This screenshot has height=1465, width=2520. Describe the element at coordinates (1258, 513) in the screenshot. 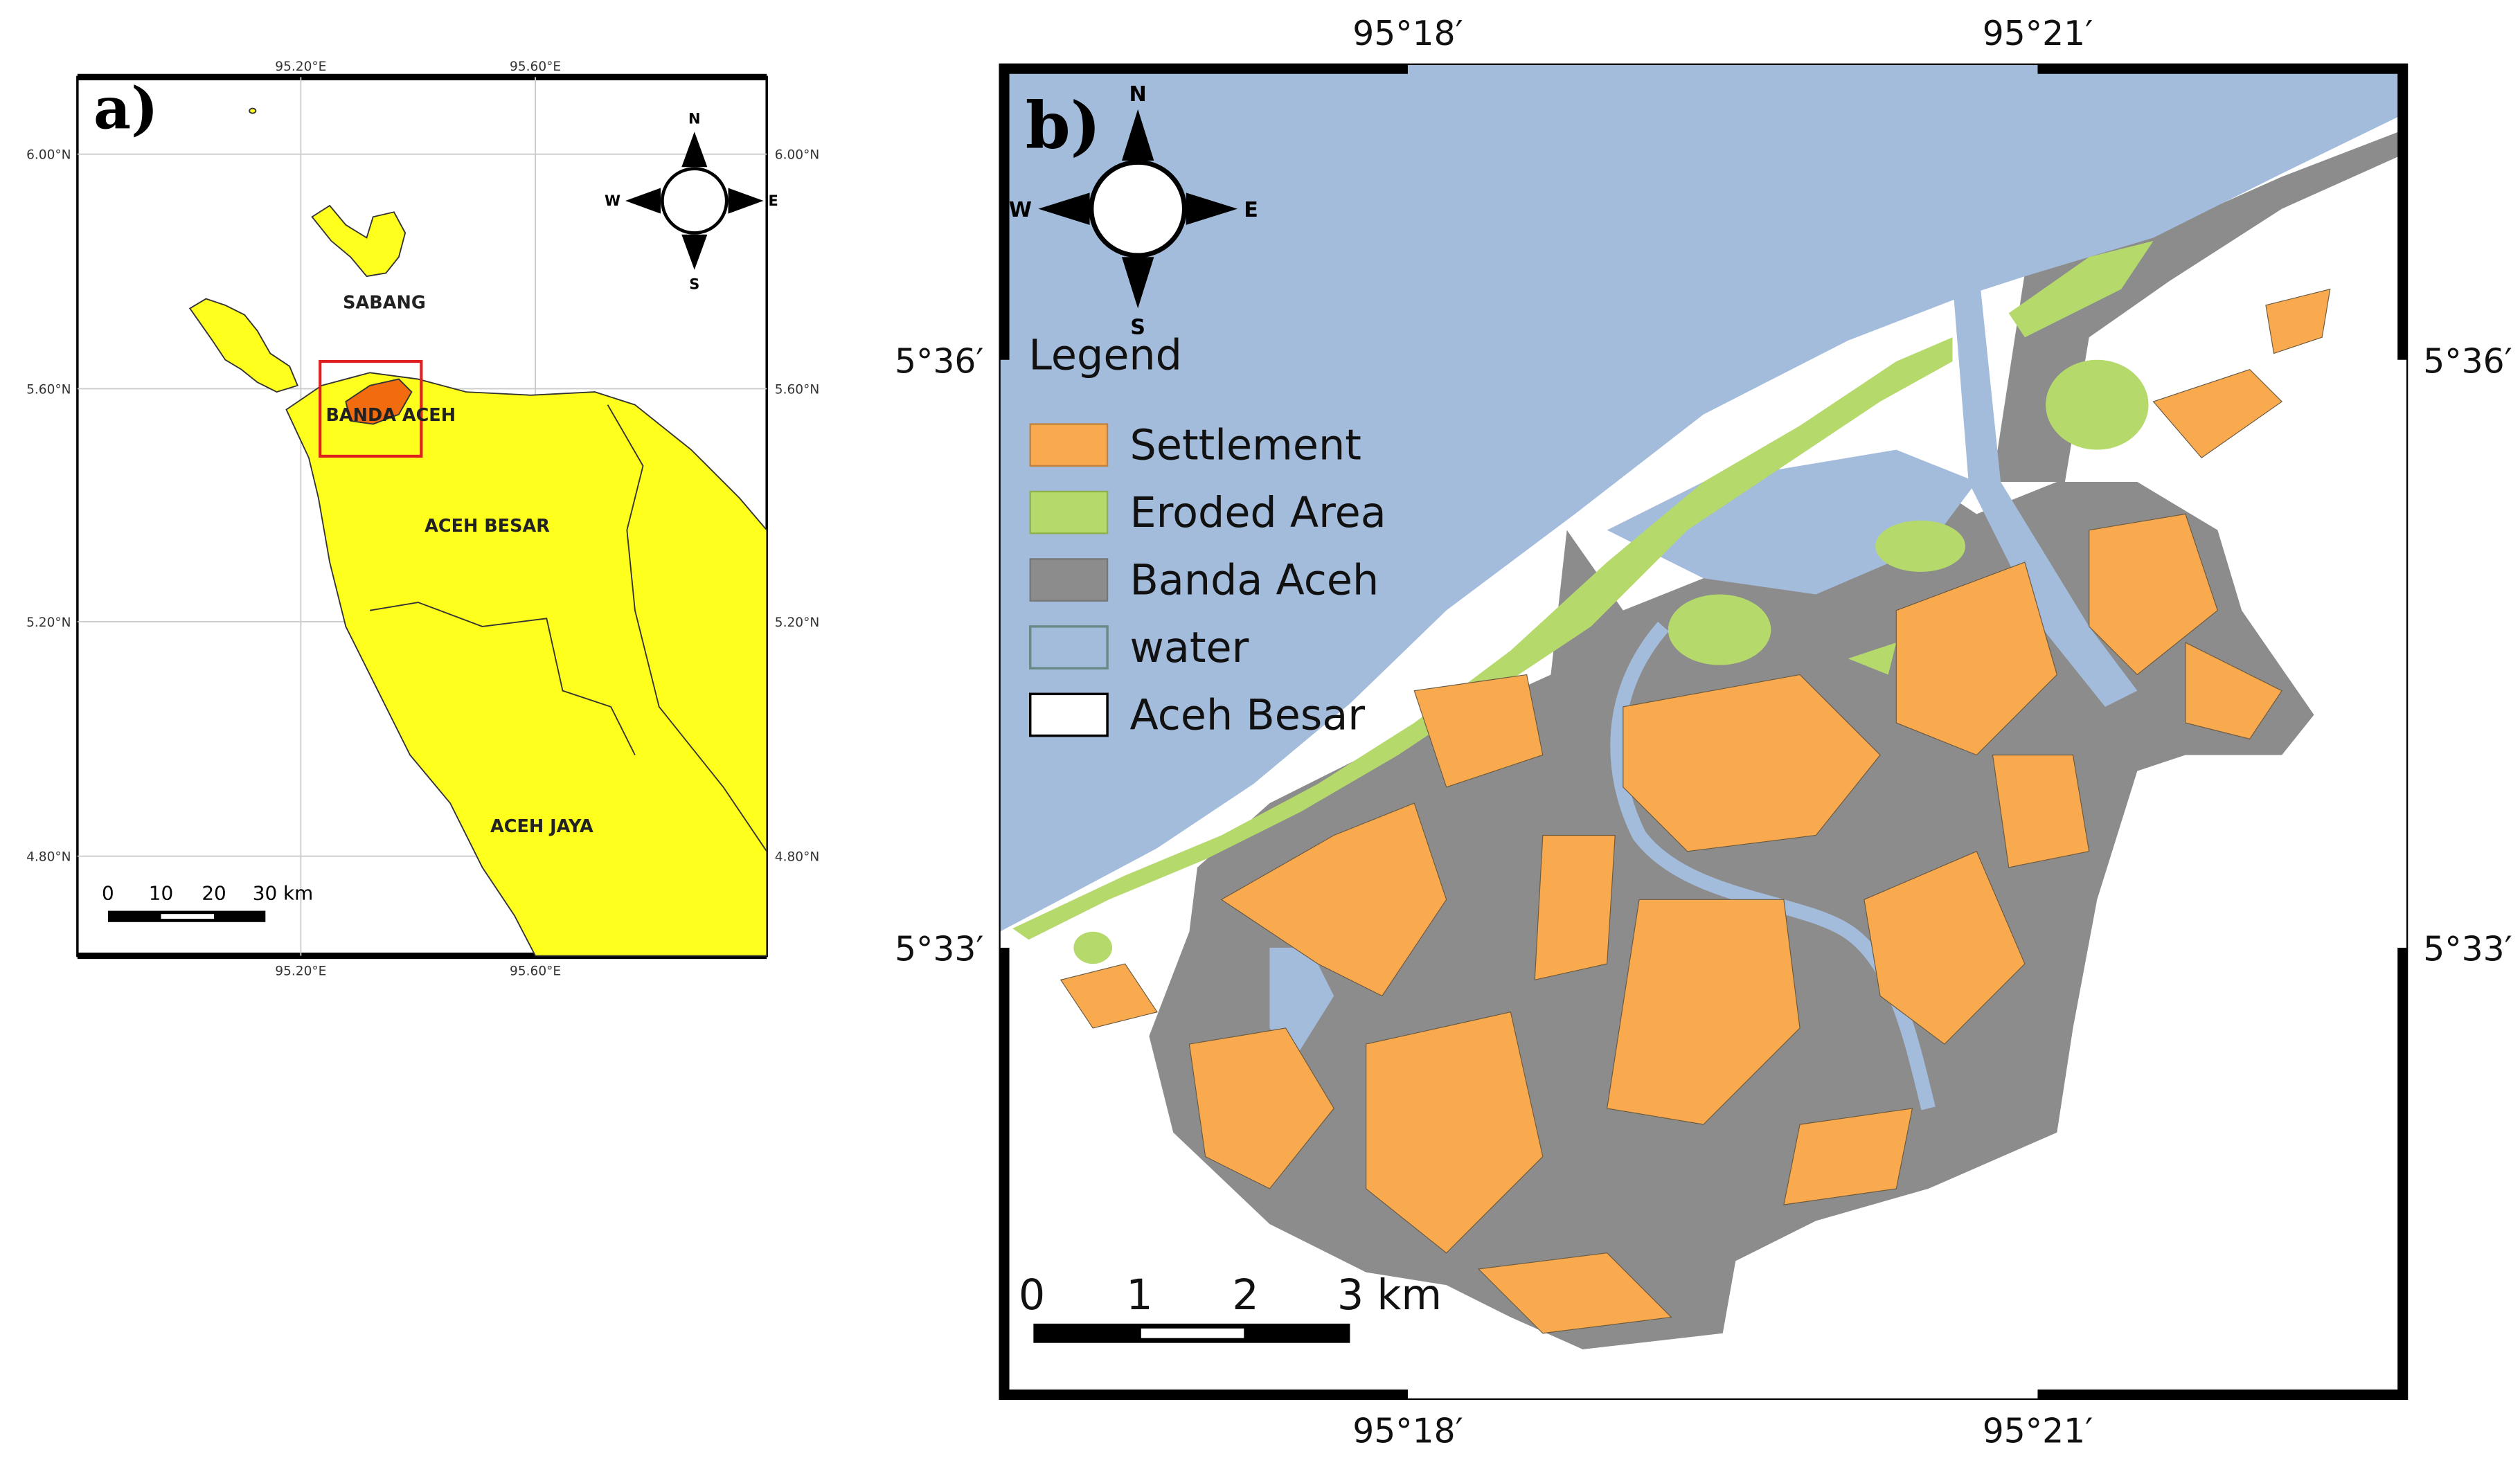

I see `legend-label: Eroded Area` at that location.